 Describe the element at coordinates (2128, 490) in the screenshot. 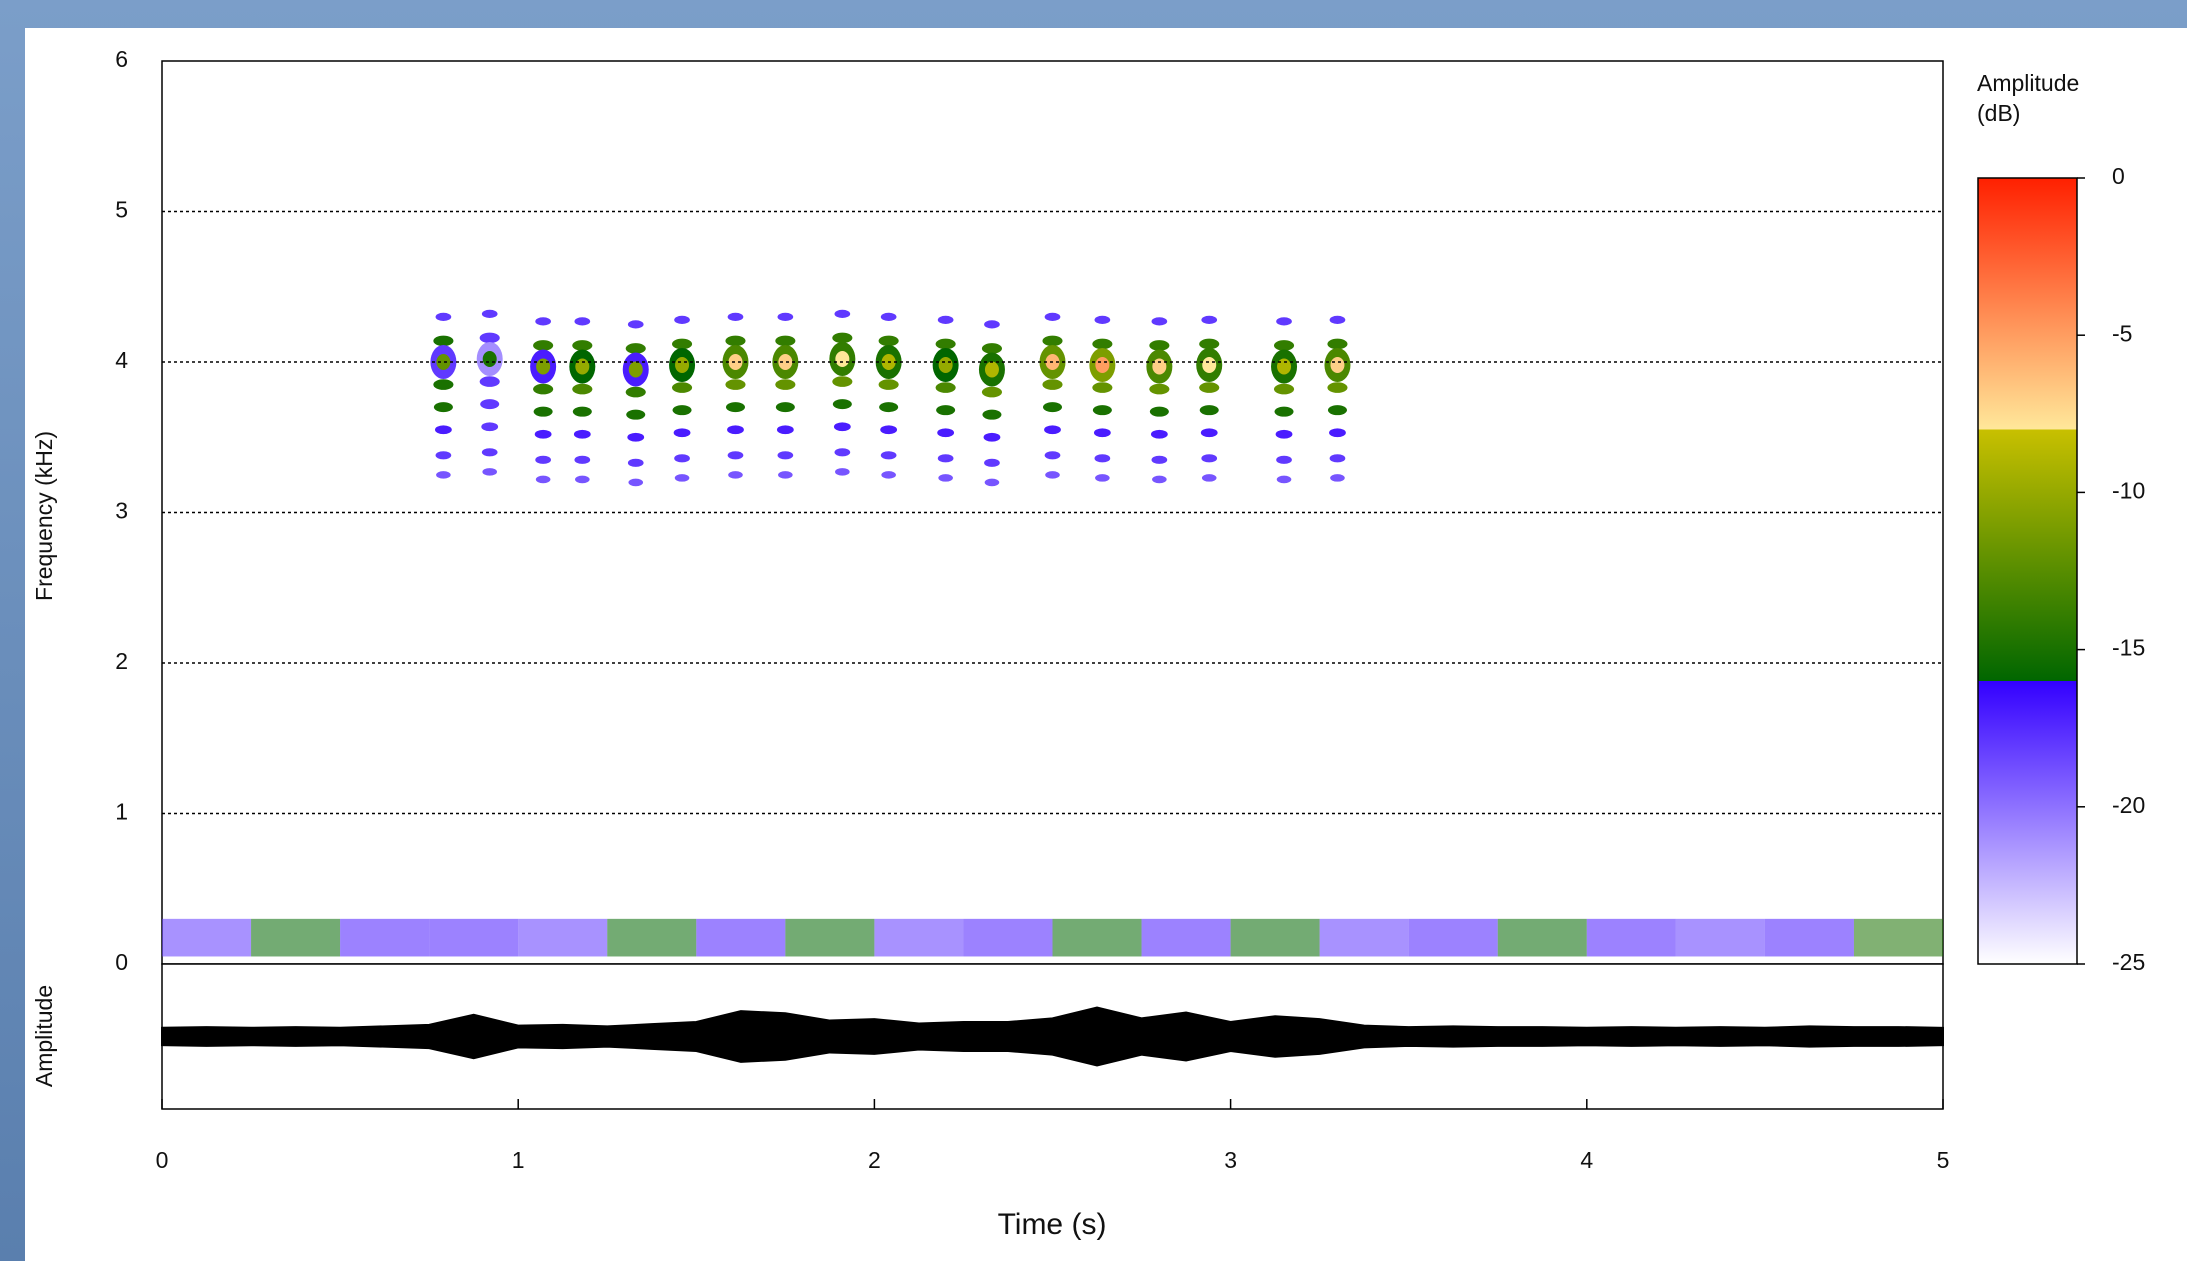

I see `colorbar-tick-label: -10` at that location.